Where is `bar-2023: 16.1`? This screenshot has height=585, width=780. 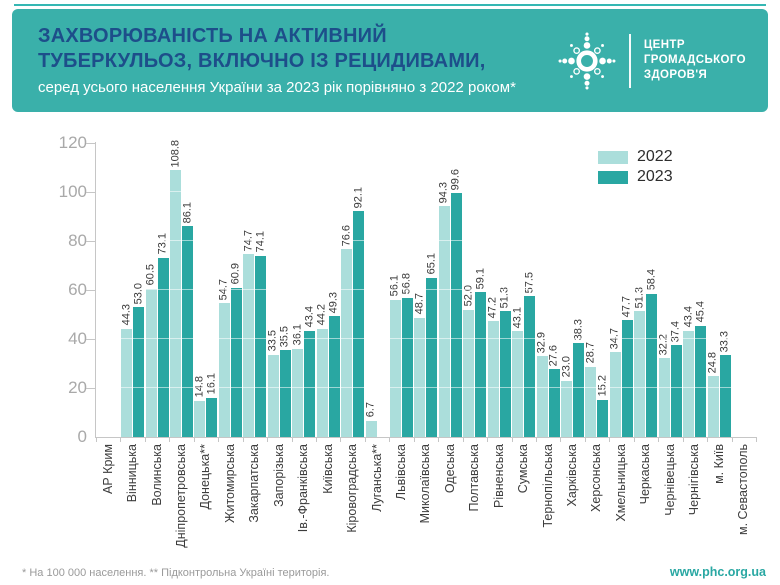 bar-2023: 16.1 is located at coordinates (211, 405).